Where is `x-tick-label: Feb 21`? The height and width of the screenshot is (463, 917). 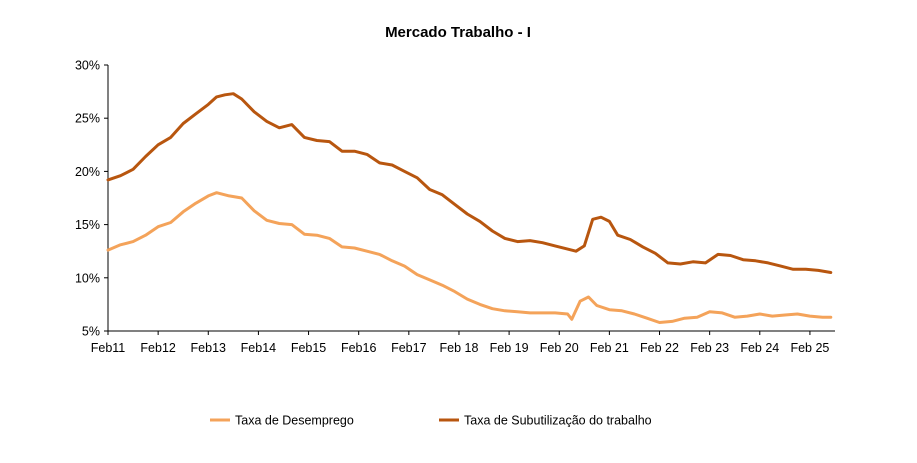 x-tick-label: Feb 21 is located at coordinates (609, 348).